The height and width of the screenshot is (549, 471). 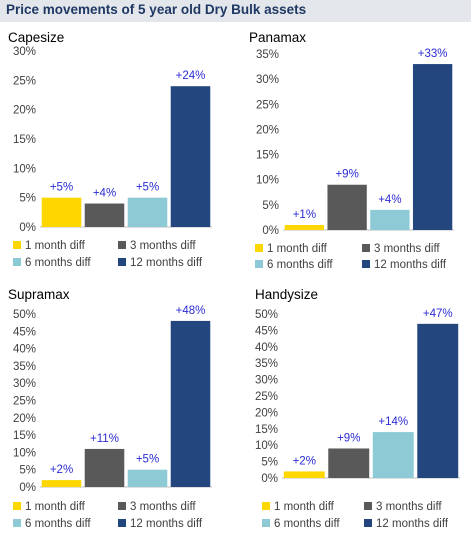 I want to click on supramax-ytick-label: 5%, so click(x=27, y=471).